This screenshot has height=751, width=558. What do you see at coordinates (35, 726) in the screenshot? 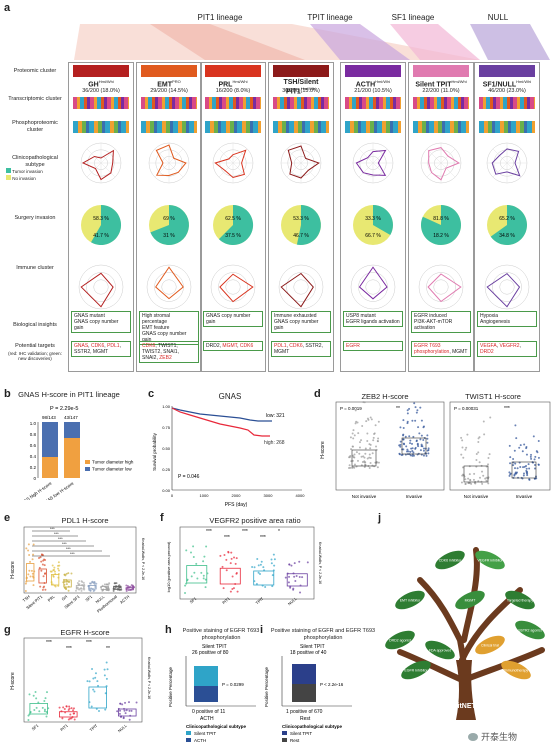
I see `x-tick-label: SF1` at bounding box center [35, 726].